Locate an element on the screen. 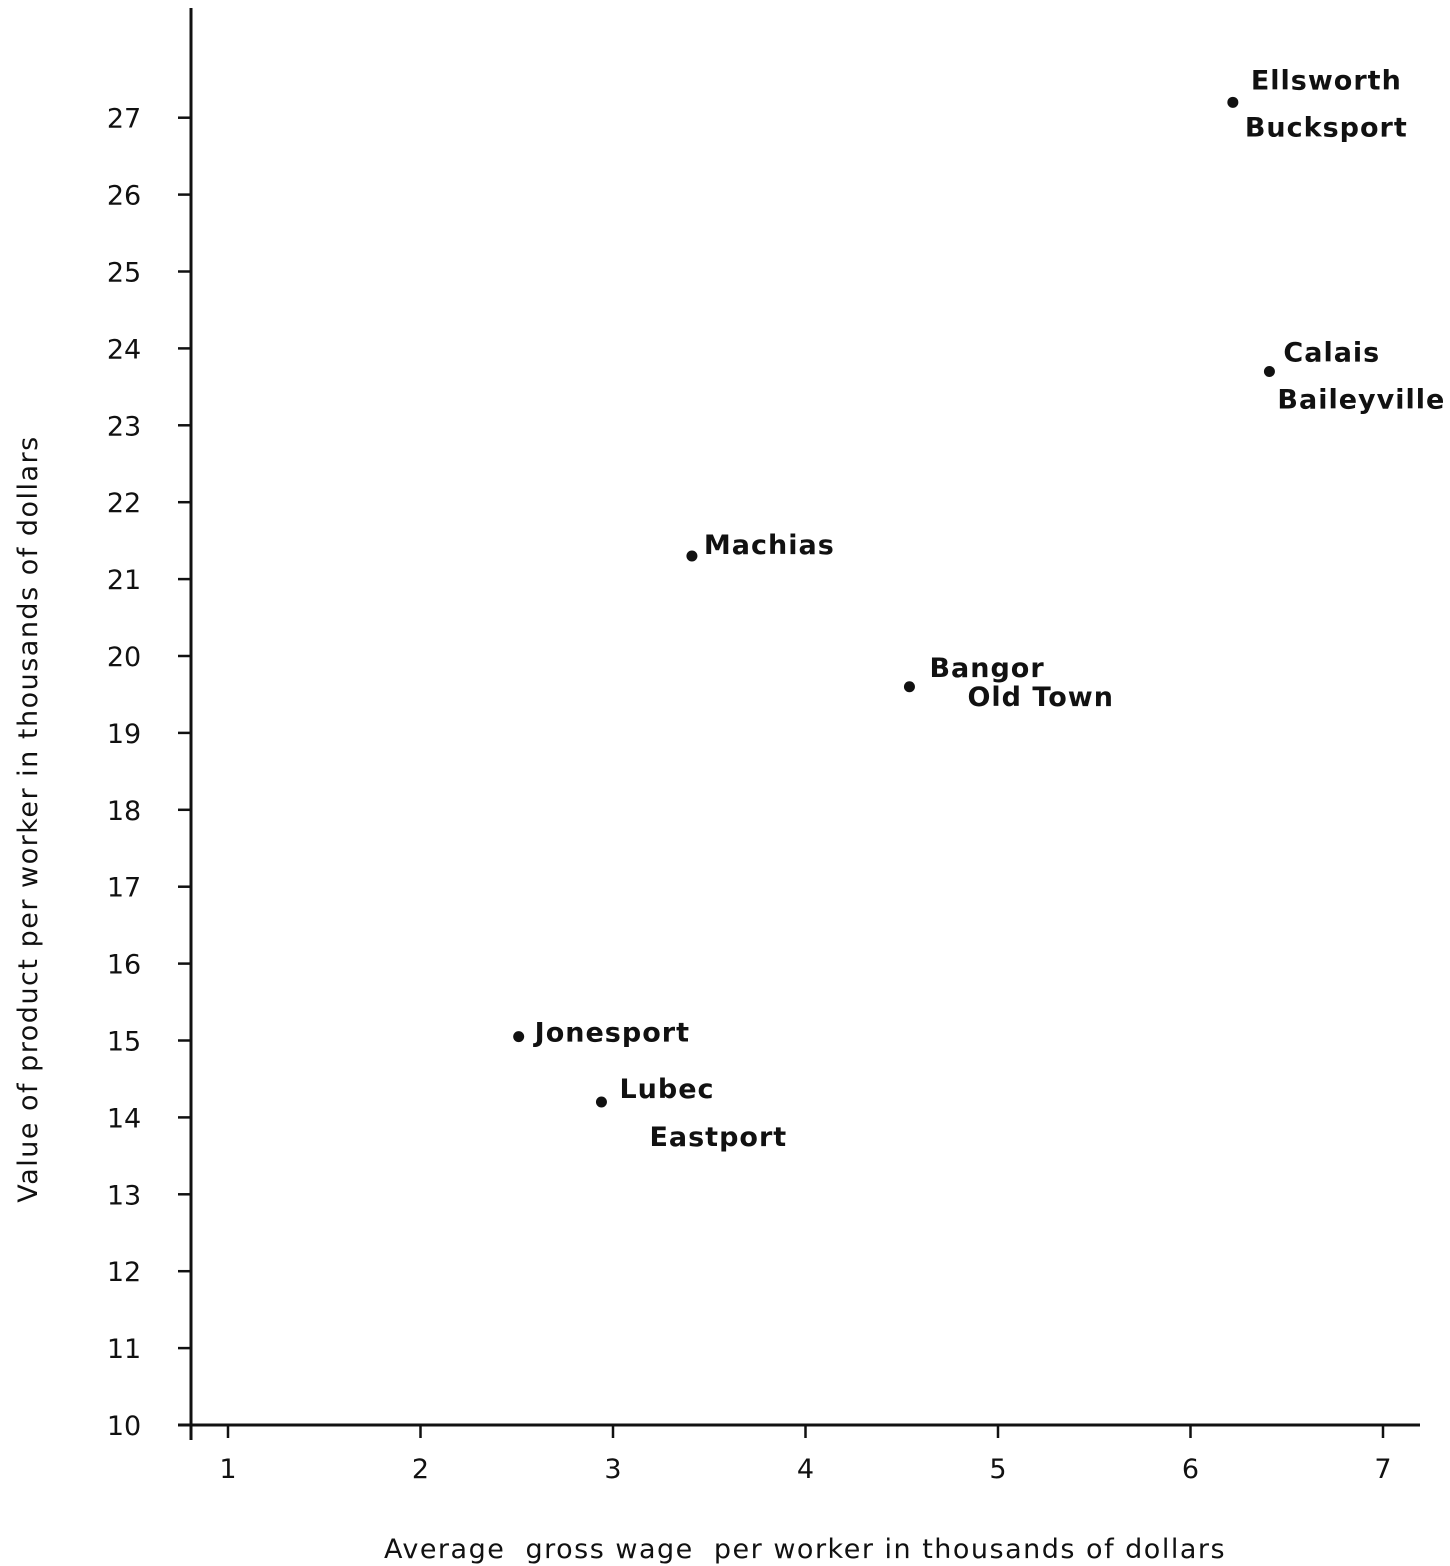  point-label: Bangor is located at coordinates (986, 668).